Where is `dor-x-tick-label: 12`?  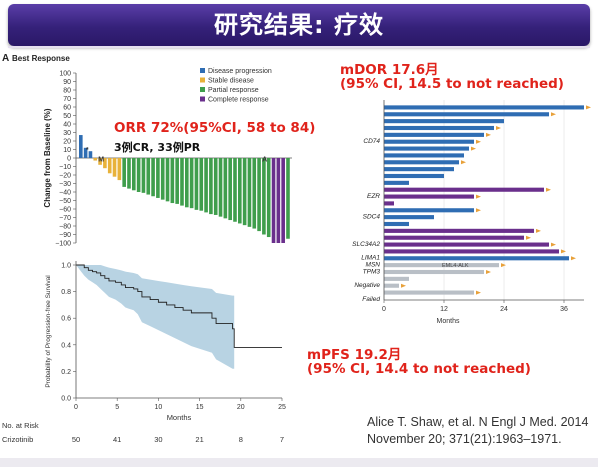 dor-x-tick-label: 12 is located at coordinates (444, 309).